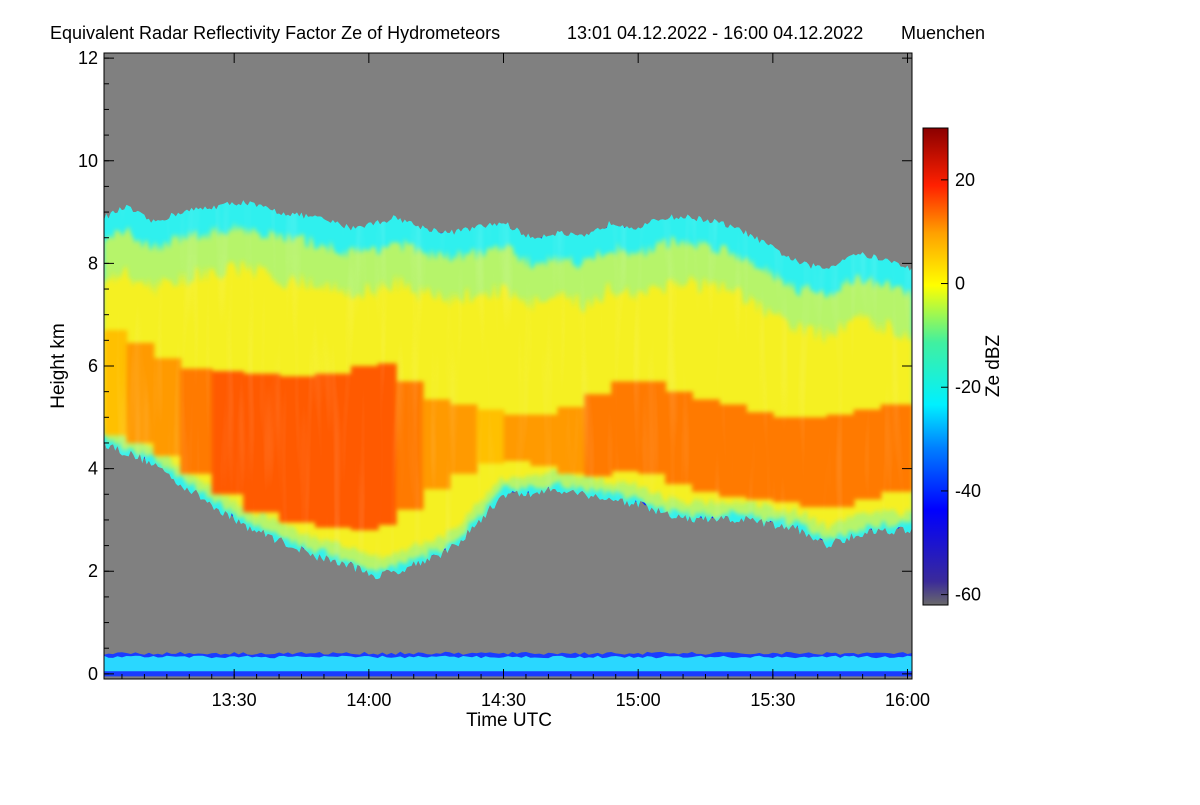 The height and width of the screenshot is (805, 1200). Describe the element at coordinates (93, 469) in the screenshot. I see `y-tick-label: 4` at that location.